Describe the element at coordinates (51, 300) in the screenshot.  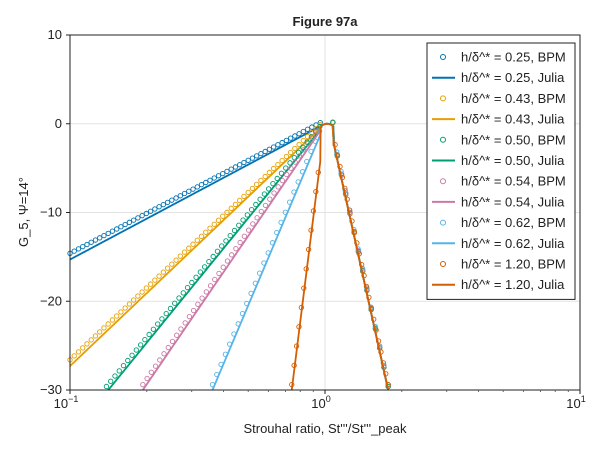
I see `y-tick-label: −20` at that location.